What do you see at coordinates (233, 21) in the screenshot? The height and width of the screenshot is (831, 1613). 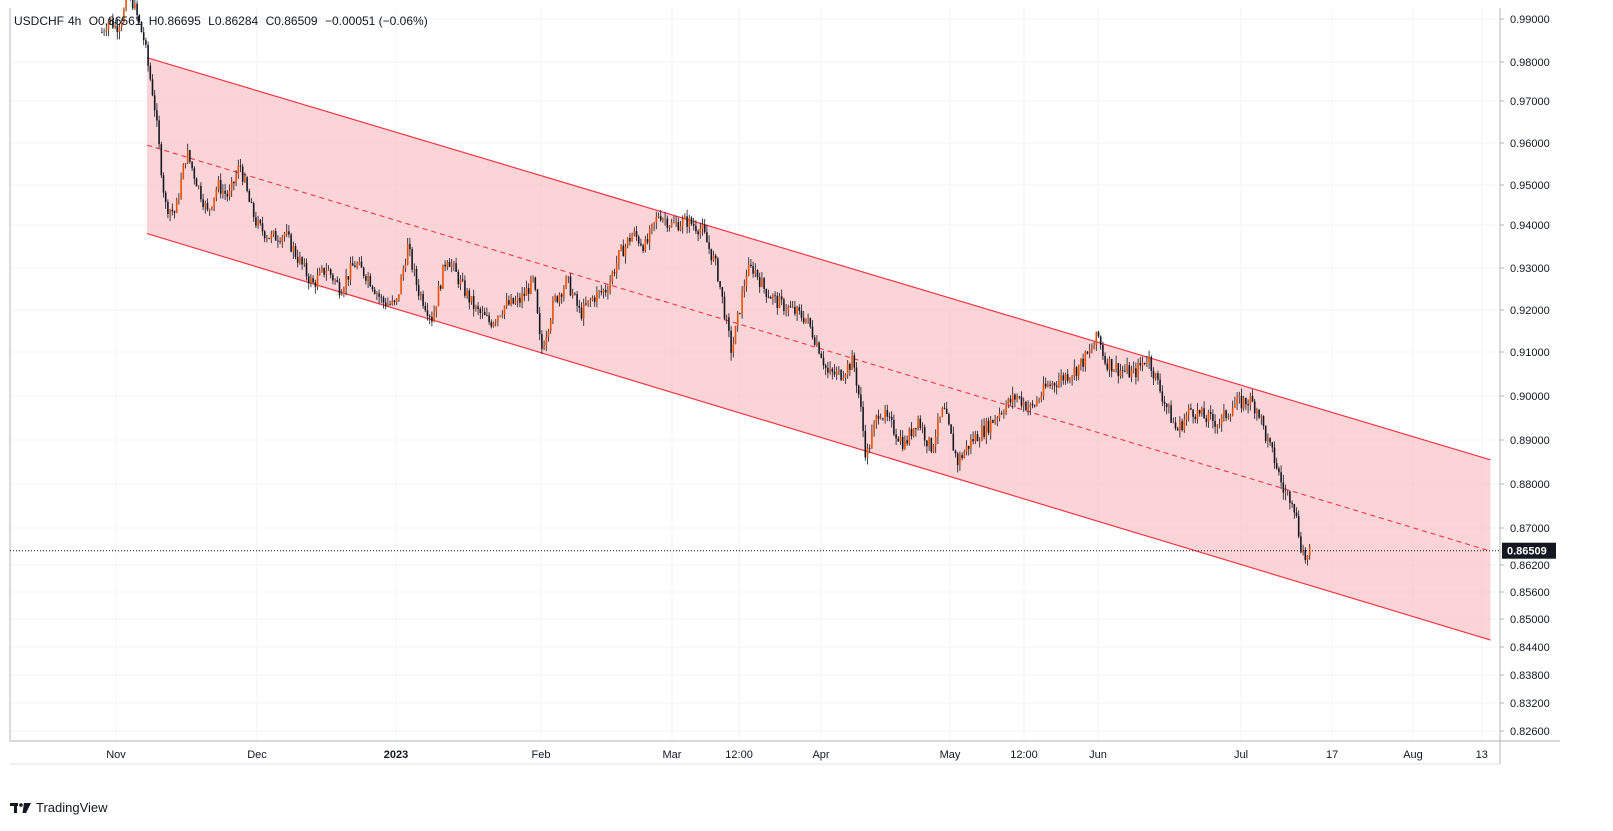 I see `legend-low: L0.86284` at bounding box center [233, 21].